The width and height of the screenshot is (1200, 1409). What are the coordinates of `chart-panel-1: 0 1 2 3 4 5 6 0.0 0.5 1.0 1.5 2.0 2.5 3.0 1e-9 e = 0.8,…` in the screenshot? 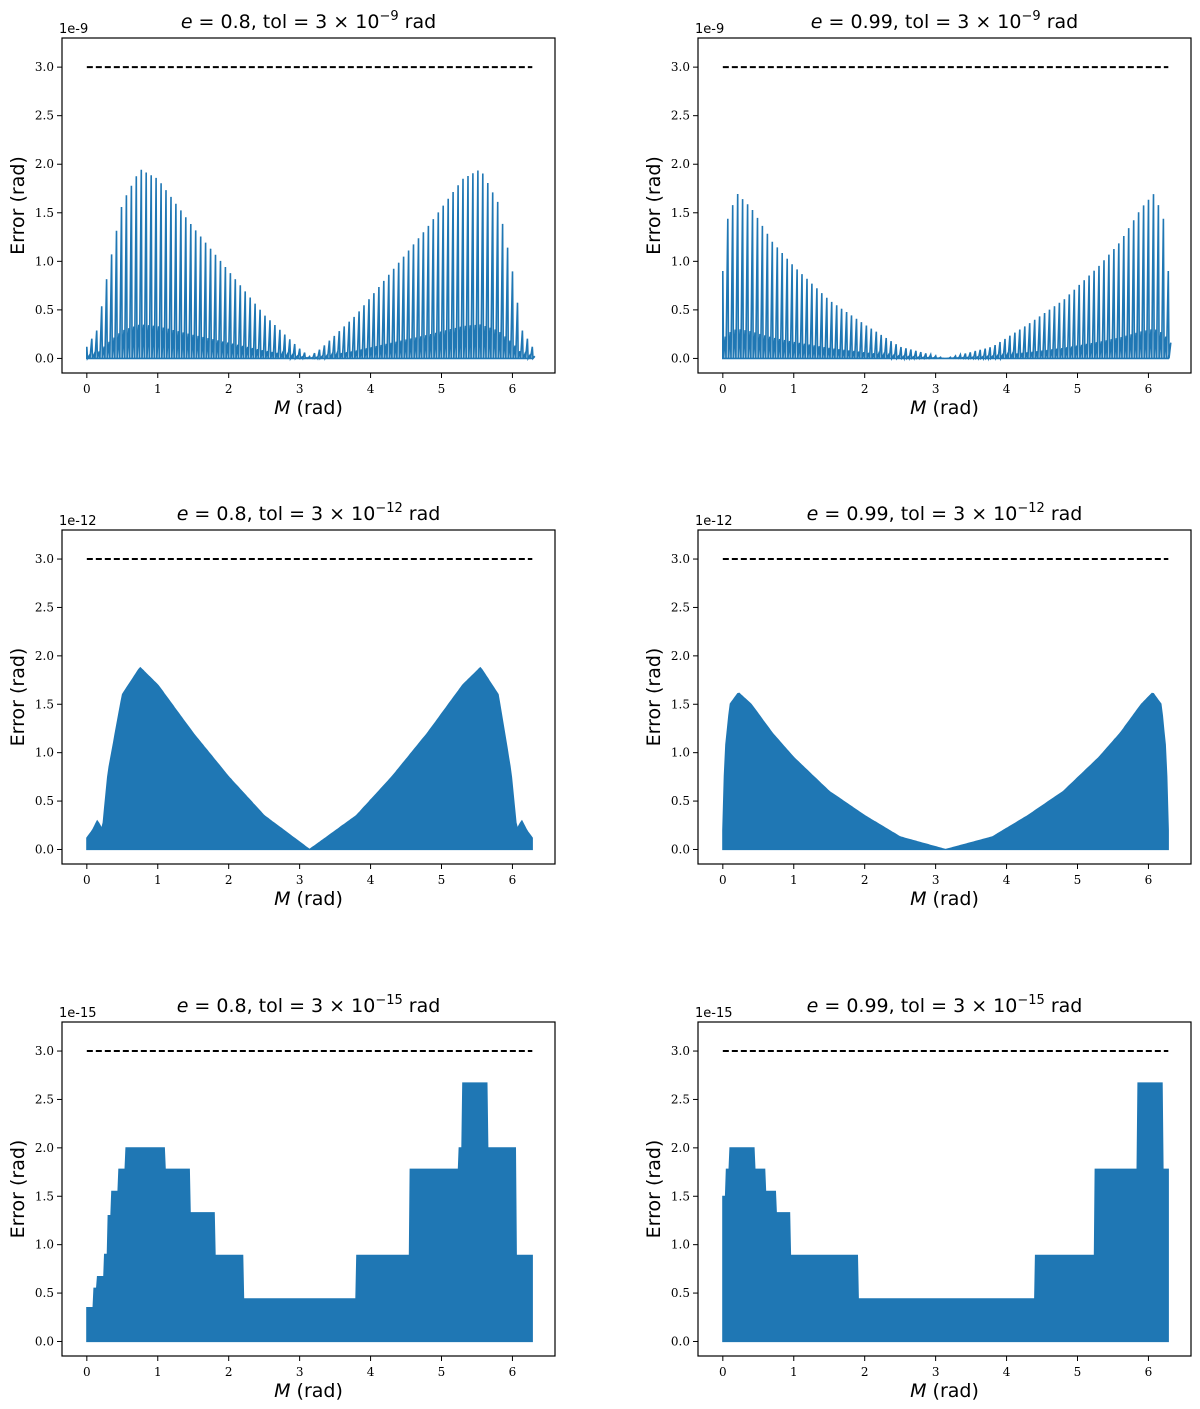 It's located at (281, 214).